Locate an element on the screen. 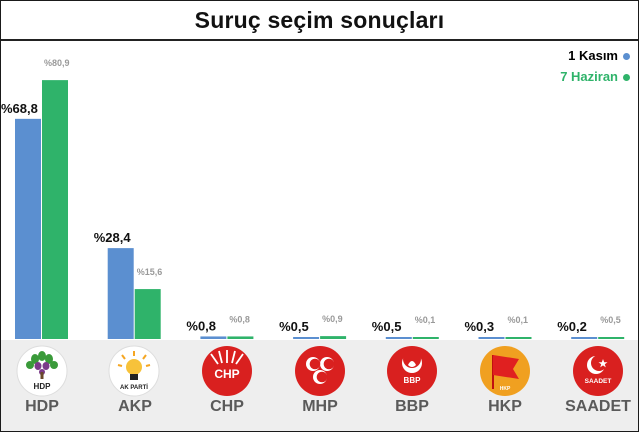 The image size is (639, 432). legend-item-2: 7 Haziran is located at coordinates (595, 76).